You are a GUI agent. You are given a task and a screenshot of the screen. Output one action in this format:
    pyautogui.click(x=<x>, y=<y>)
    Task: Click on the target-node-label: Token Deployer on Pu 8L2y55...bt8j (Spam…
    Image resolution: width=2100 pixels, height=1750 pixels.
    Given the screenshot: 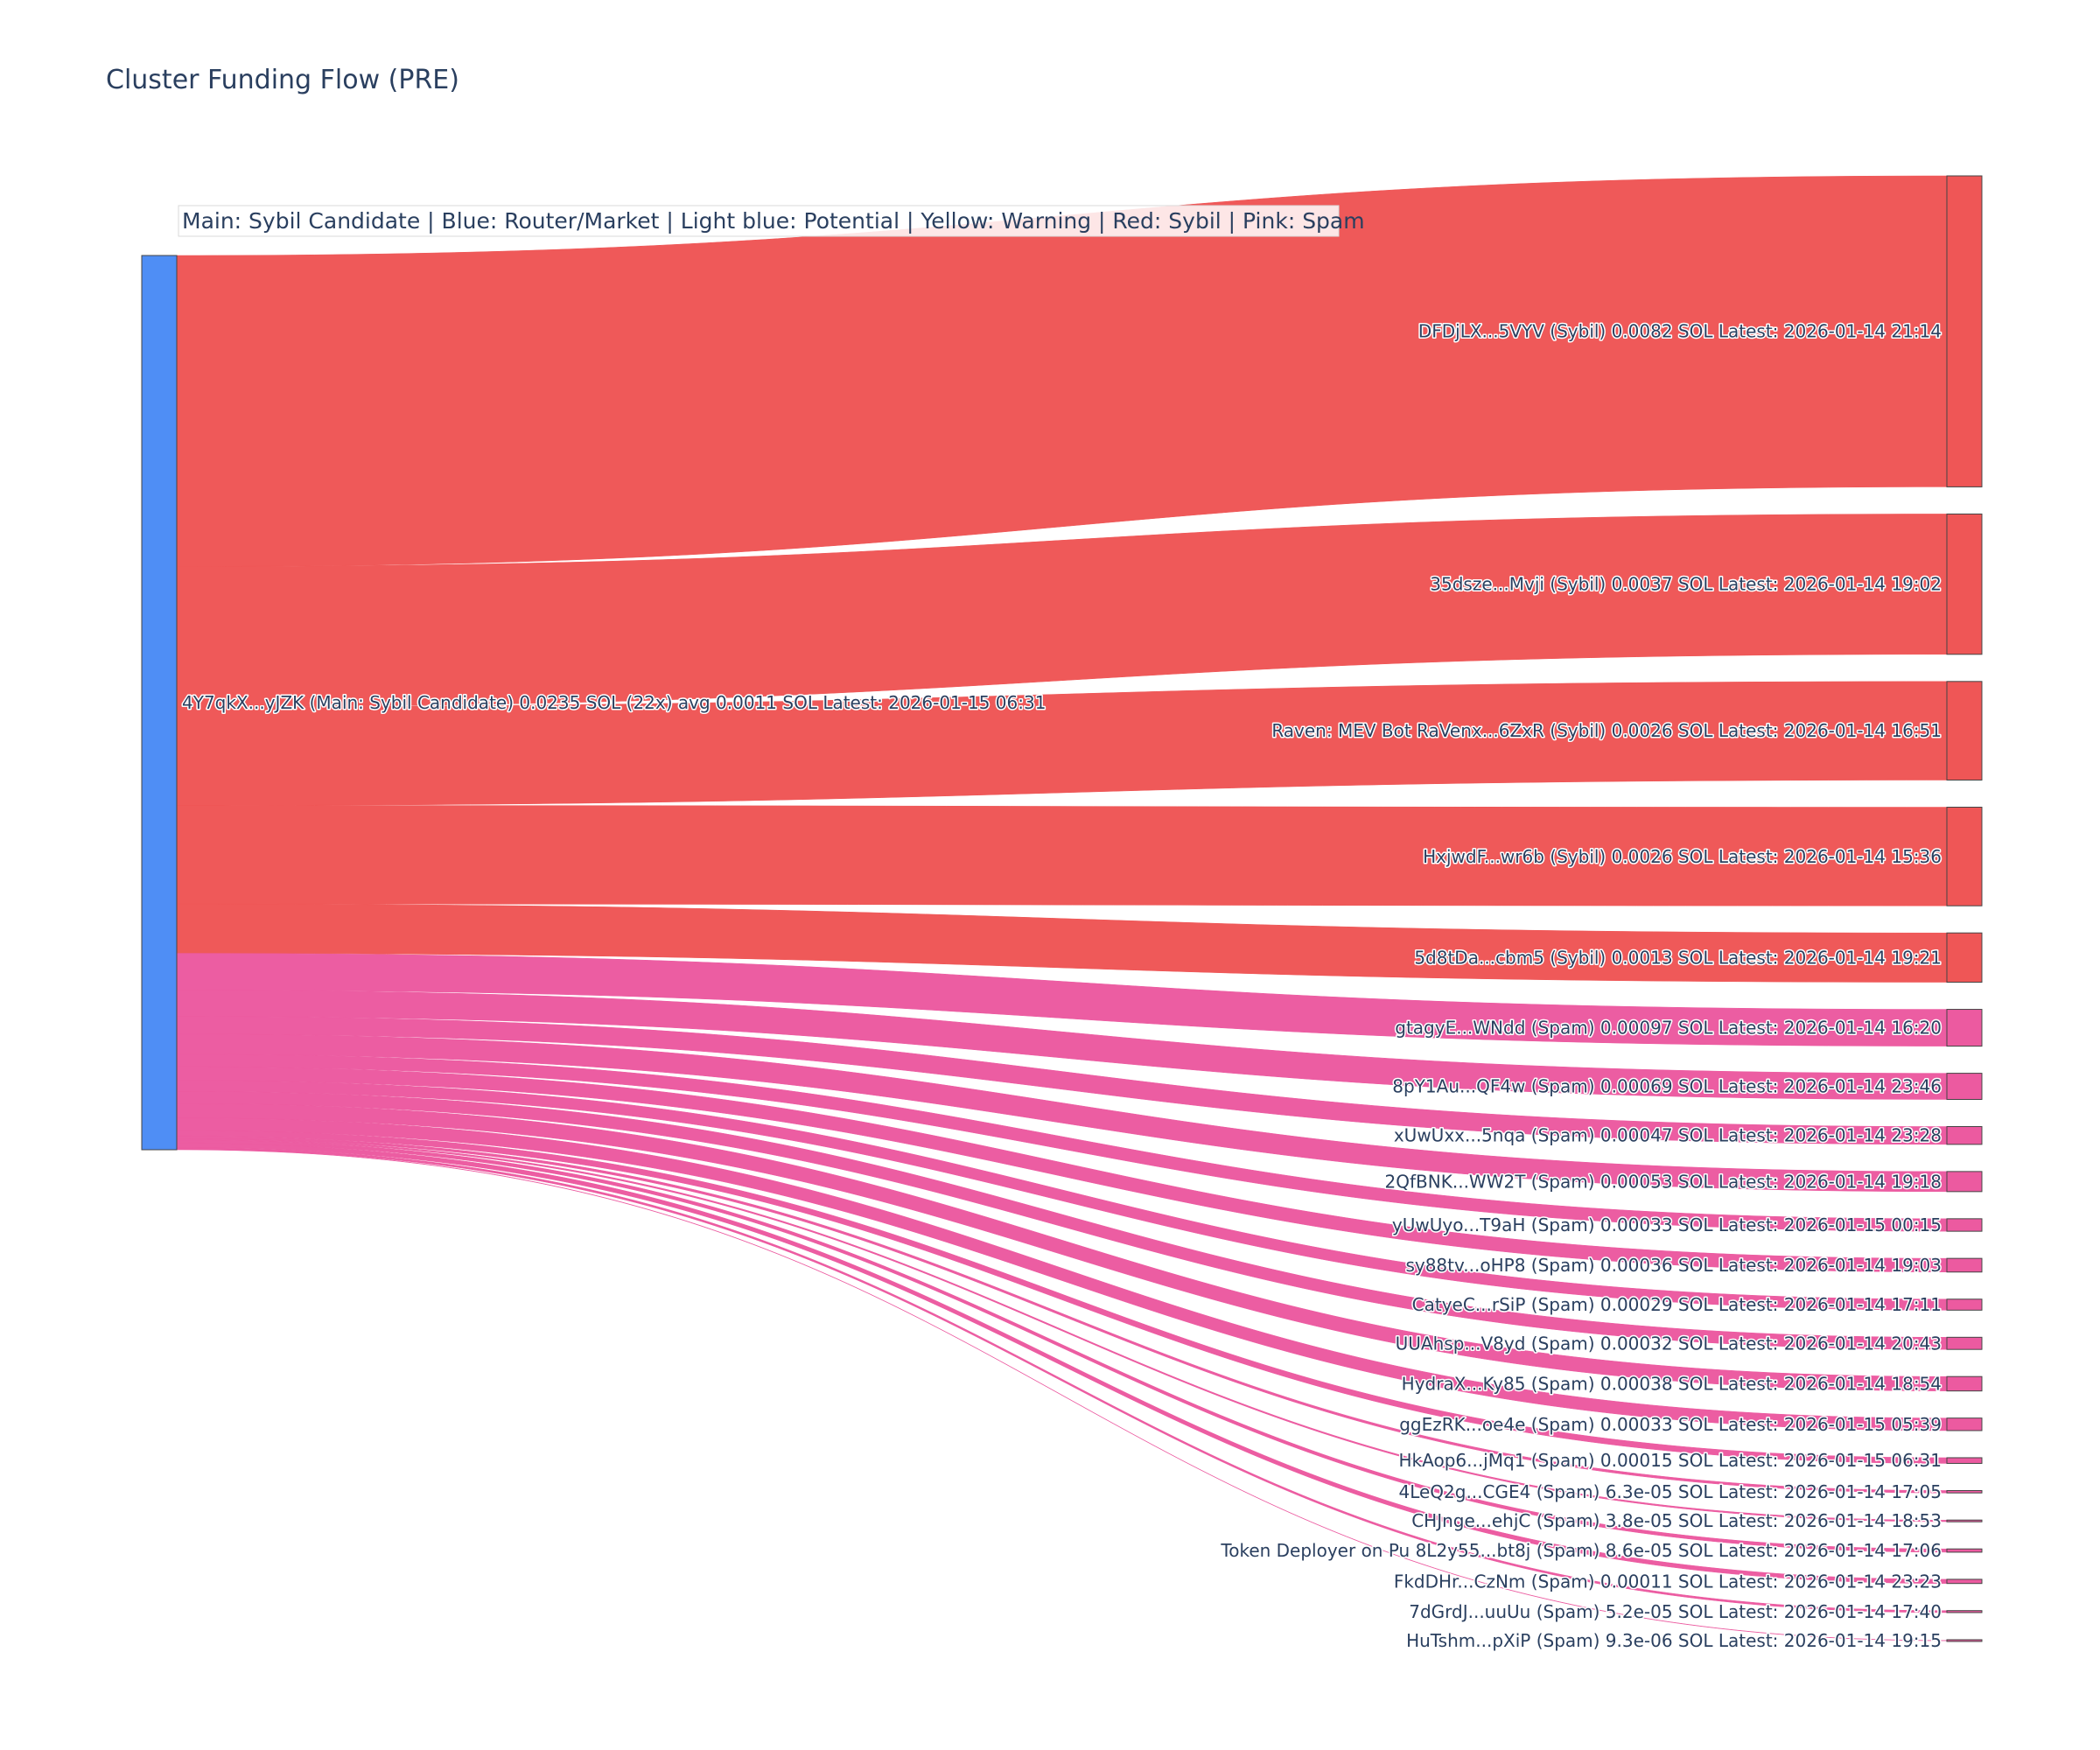 What is the action you would take?
    pyautogui.click(x=1581, y=1550)
    